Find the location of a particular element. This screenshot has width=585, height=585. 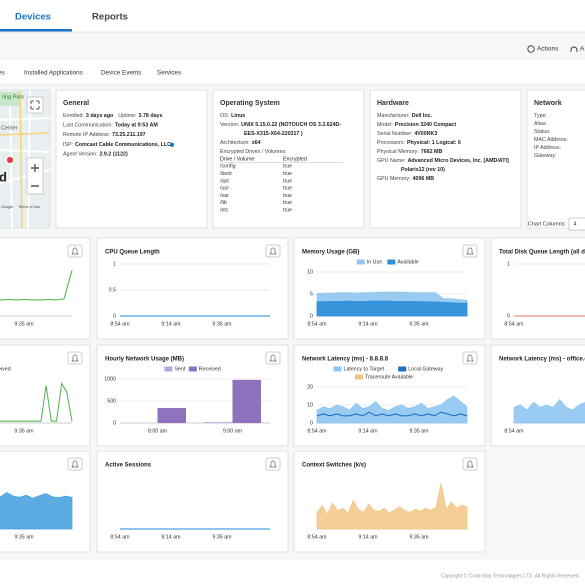

legend-label: Latency to Target is located at coordinates (364, 369).